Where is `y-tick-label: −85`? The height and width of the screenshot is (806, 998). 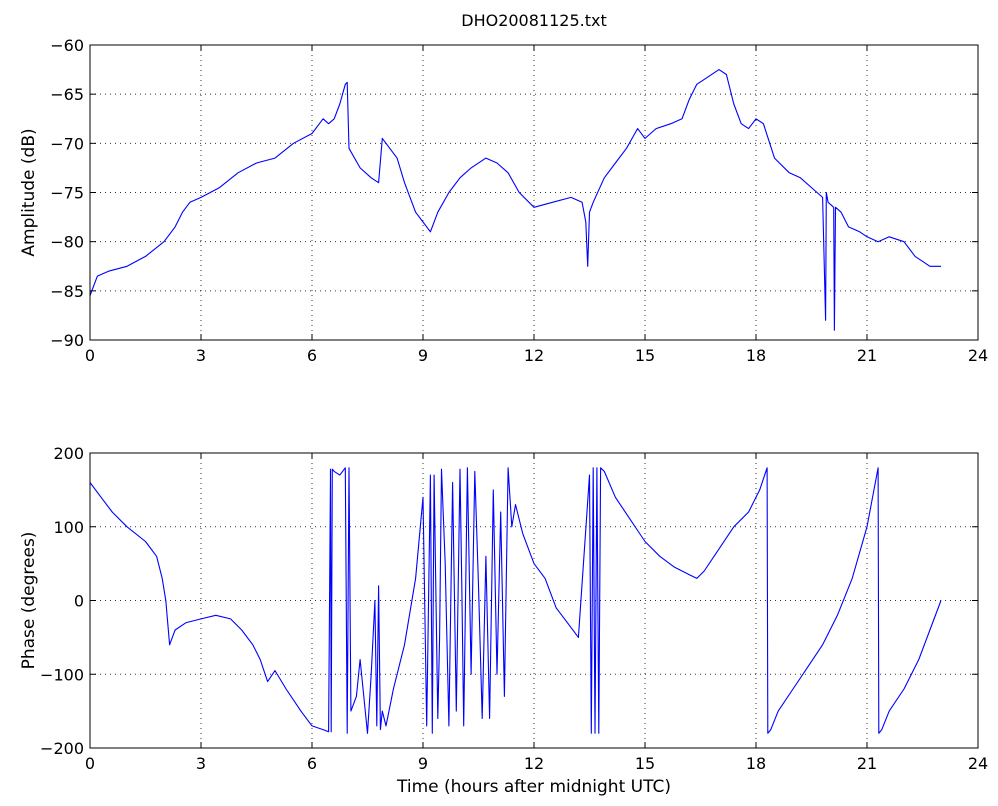
y-tick-label: −85 is located at coordinates (67, 291).